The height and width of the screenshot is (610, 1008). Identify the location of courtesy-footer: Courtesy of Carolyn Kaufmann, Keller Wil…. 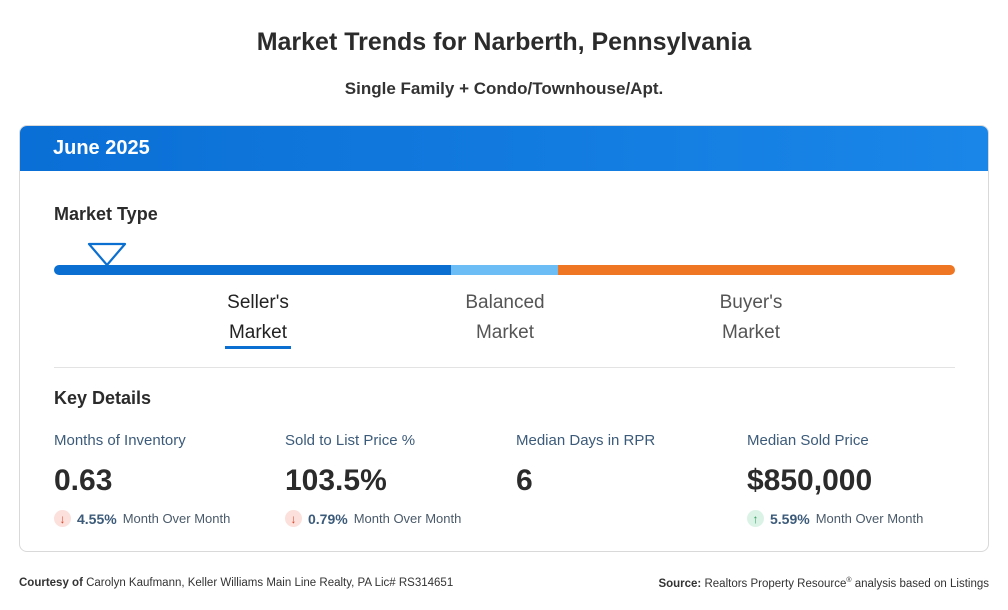
(236, 583).